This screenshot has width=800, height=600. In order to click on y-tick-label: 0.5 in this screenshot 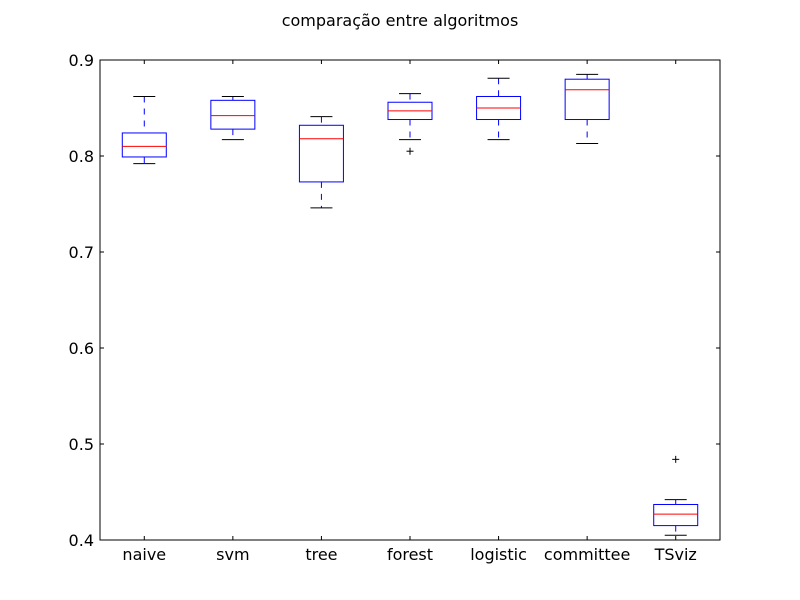, I will do `click(81, 444)`.